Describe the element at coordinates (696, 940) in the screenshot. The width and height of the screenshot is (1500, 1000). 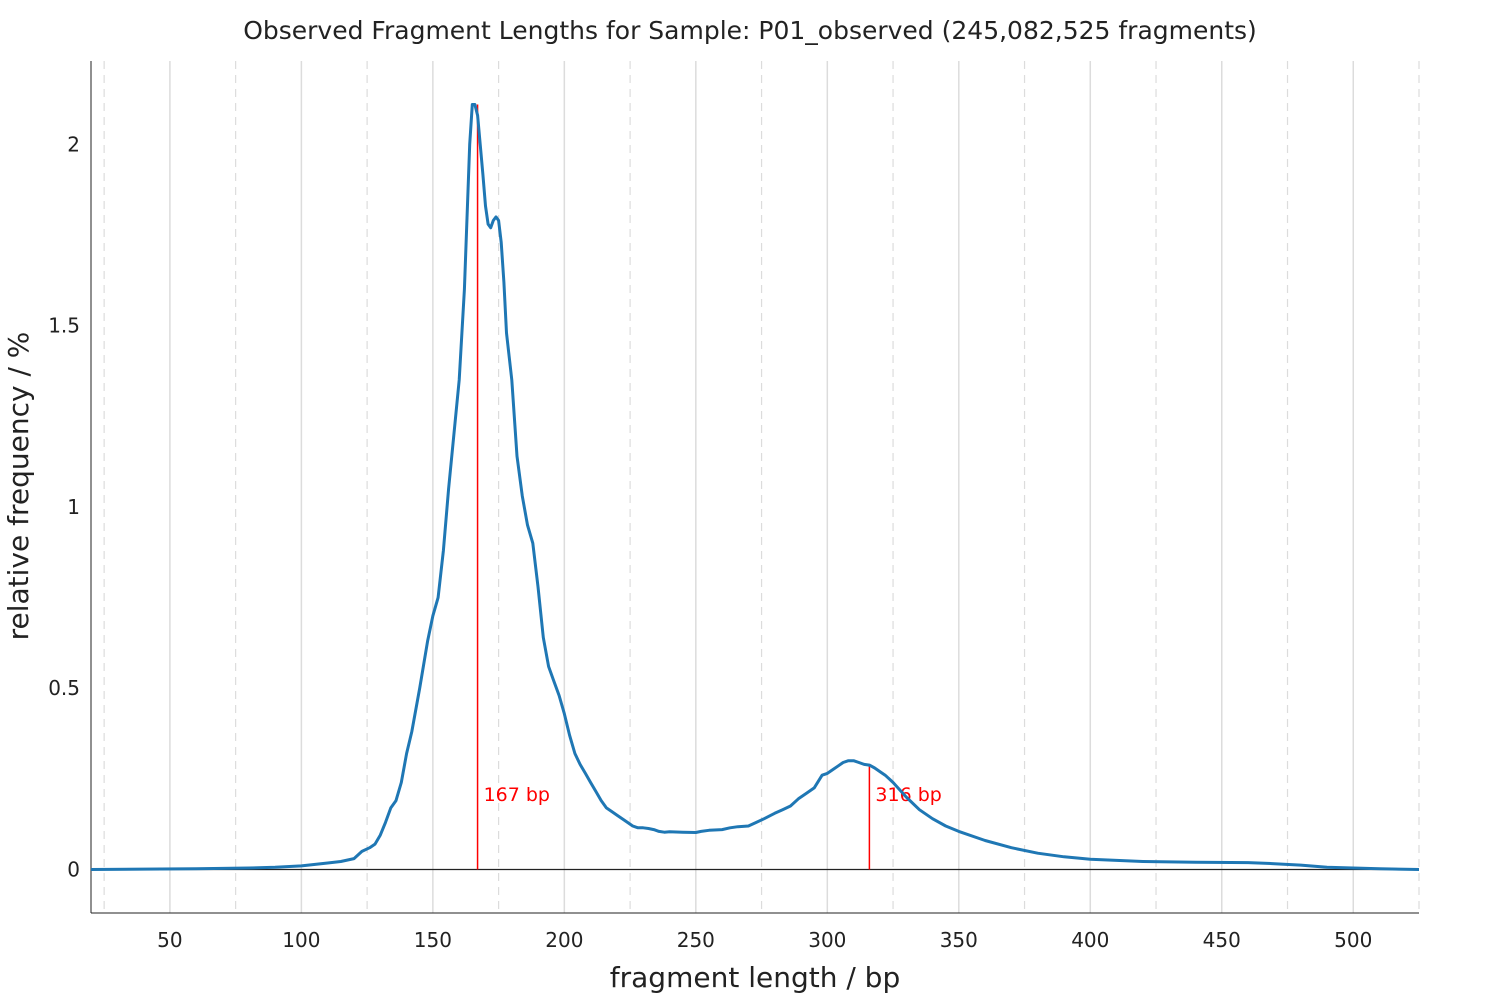
I see `x-tick-label: 250` at that location.